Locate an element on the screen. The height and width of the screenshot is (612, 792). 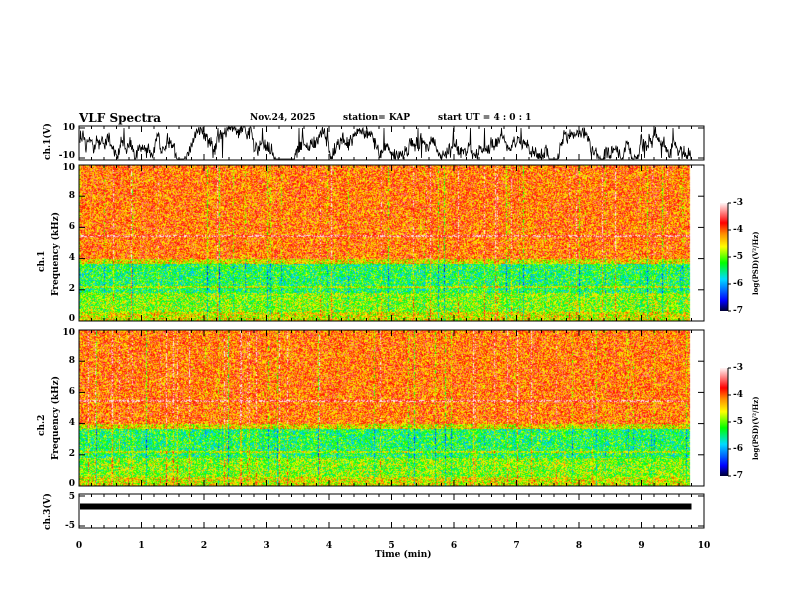
x-tick-label: 10 is located at coordinates (704, 545).